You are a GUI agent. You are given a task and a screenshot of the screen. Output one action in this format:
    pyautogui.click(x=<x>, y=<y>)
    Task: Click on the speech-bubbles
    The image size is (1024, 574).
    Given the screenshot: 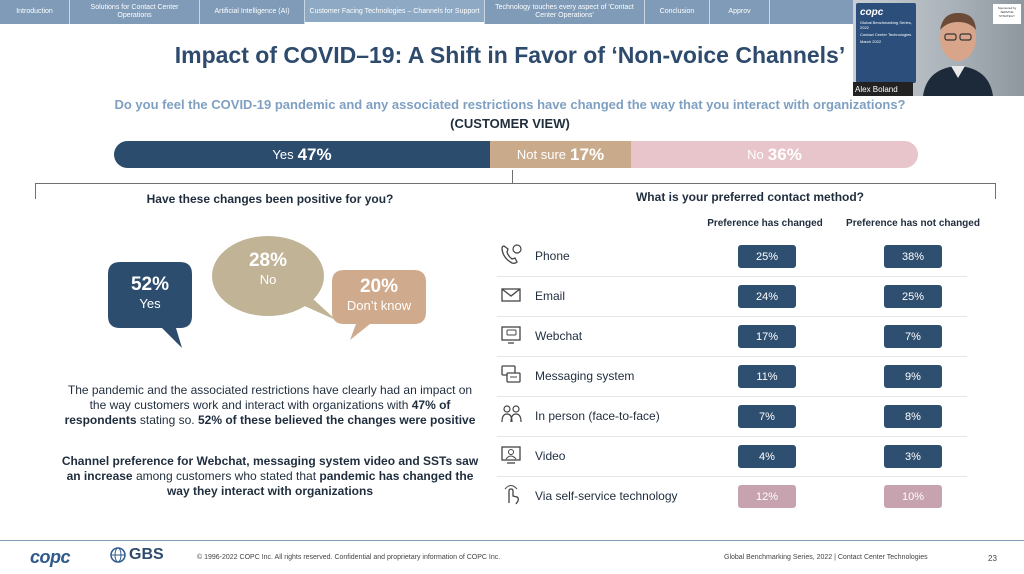 What is the action you would take?
    pyautogui.click(x=267, y=292)
    